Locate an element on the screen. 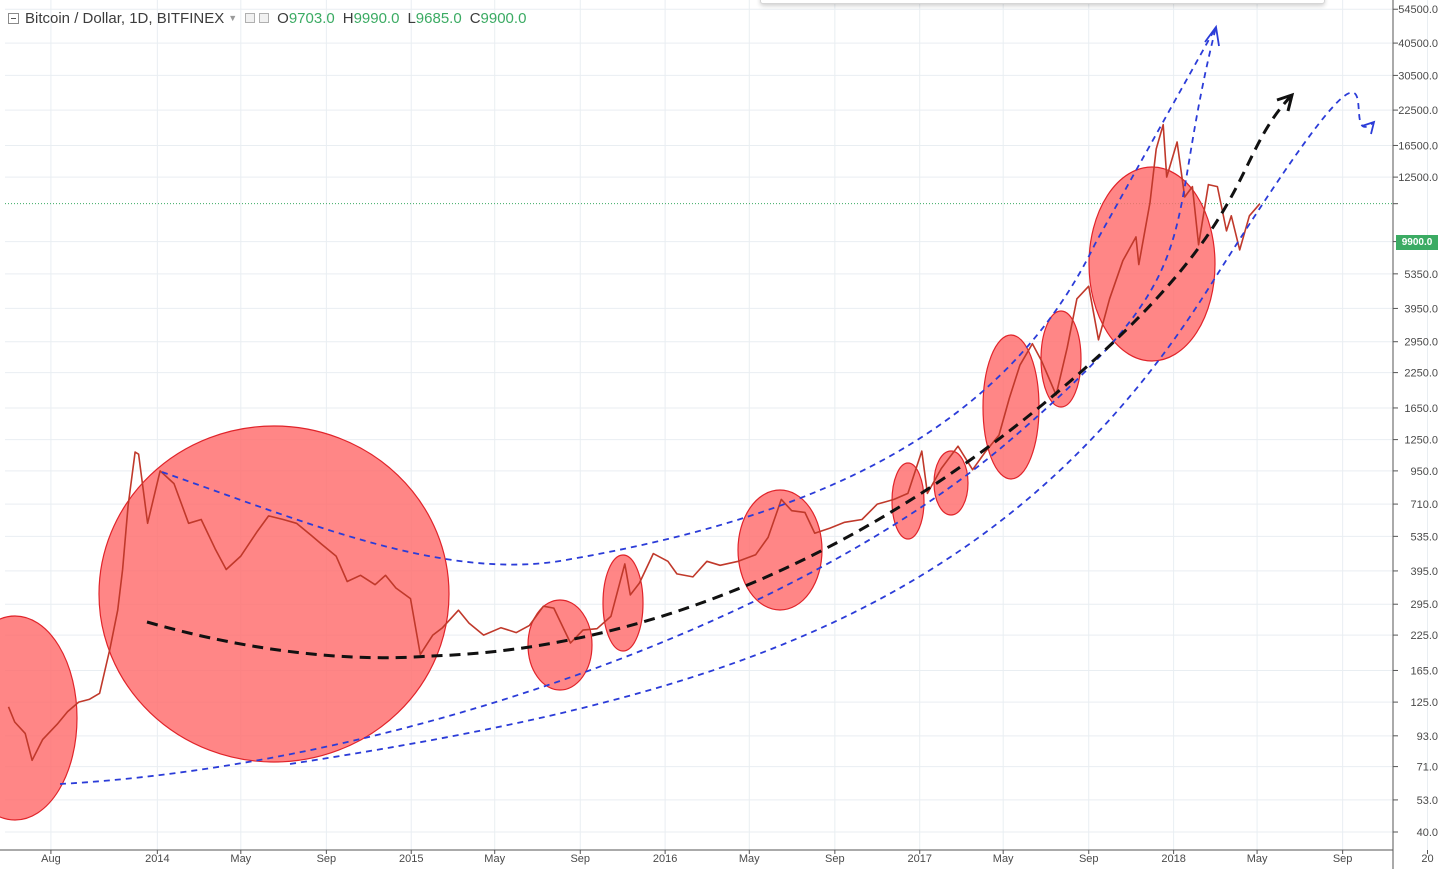  y-tick-label: 2250.0 is located at coordinates (1421, 374).